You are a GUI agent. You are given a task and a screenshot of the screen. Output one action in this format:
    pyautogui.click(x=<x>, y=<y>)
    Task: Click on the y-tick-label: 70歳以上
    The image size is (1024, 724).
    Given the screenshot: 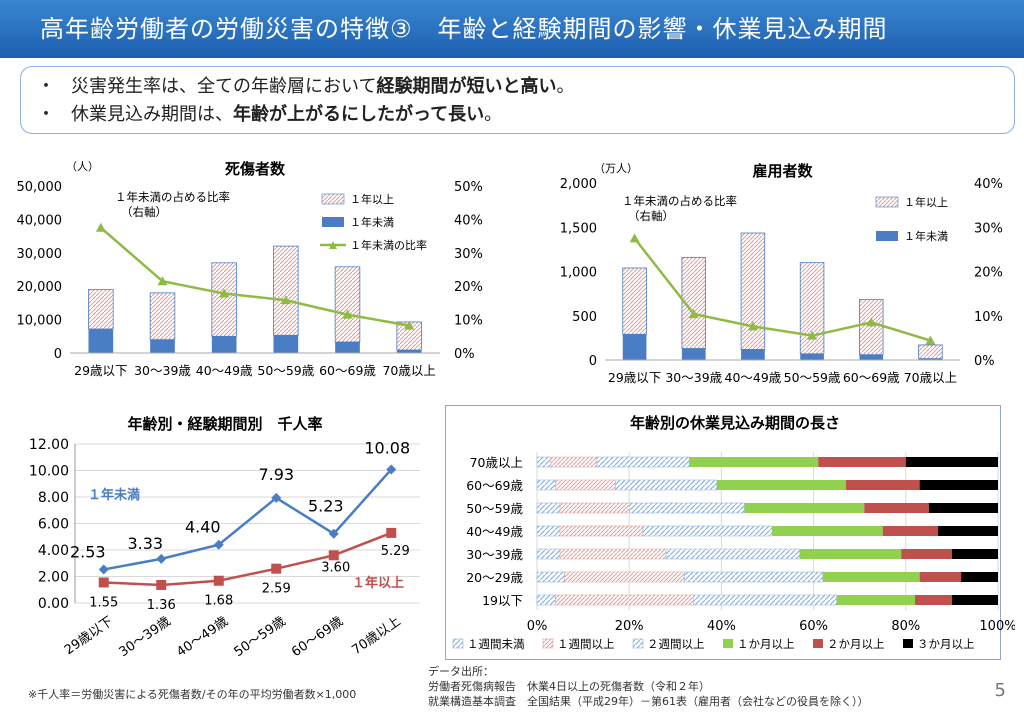 What is the action you would take?
    pyautogui.click(x=496, y=462)
    